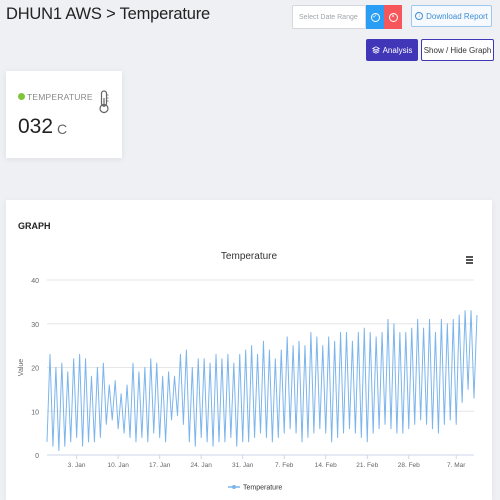 Image resolution: width=500 pixels, height=500 pixels. What do you see at coordinates (108, 14) in the screenshot?
I see `page-title: DHUN1 AWS > Temperature` at bounding box center [108, 14].